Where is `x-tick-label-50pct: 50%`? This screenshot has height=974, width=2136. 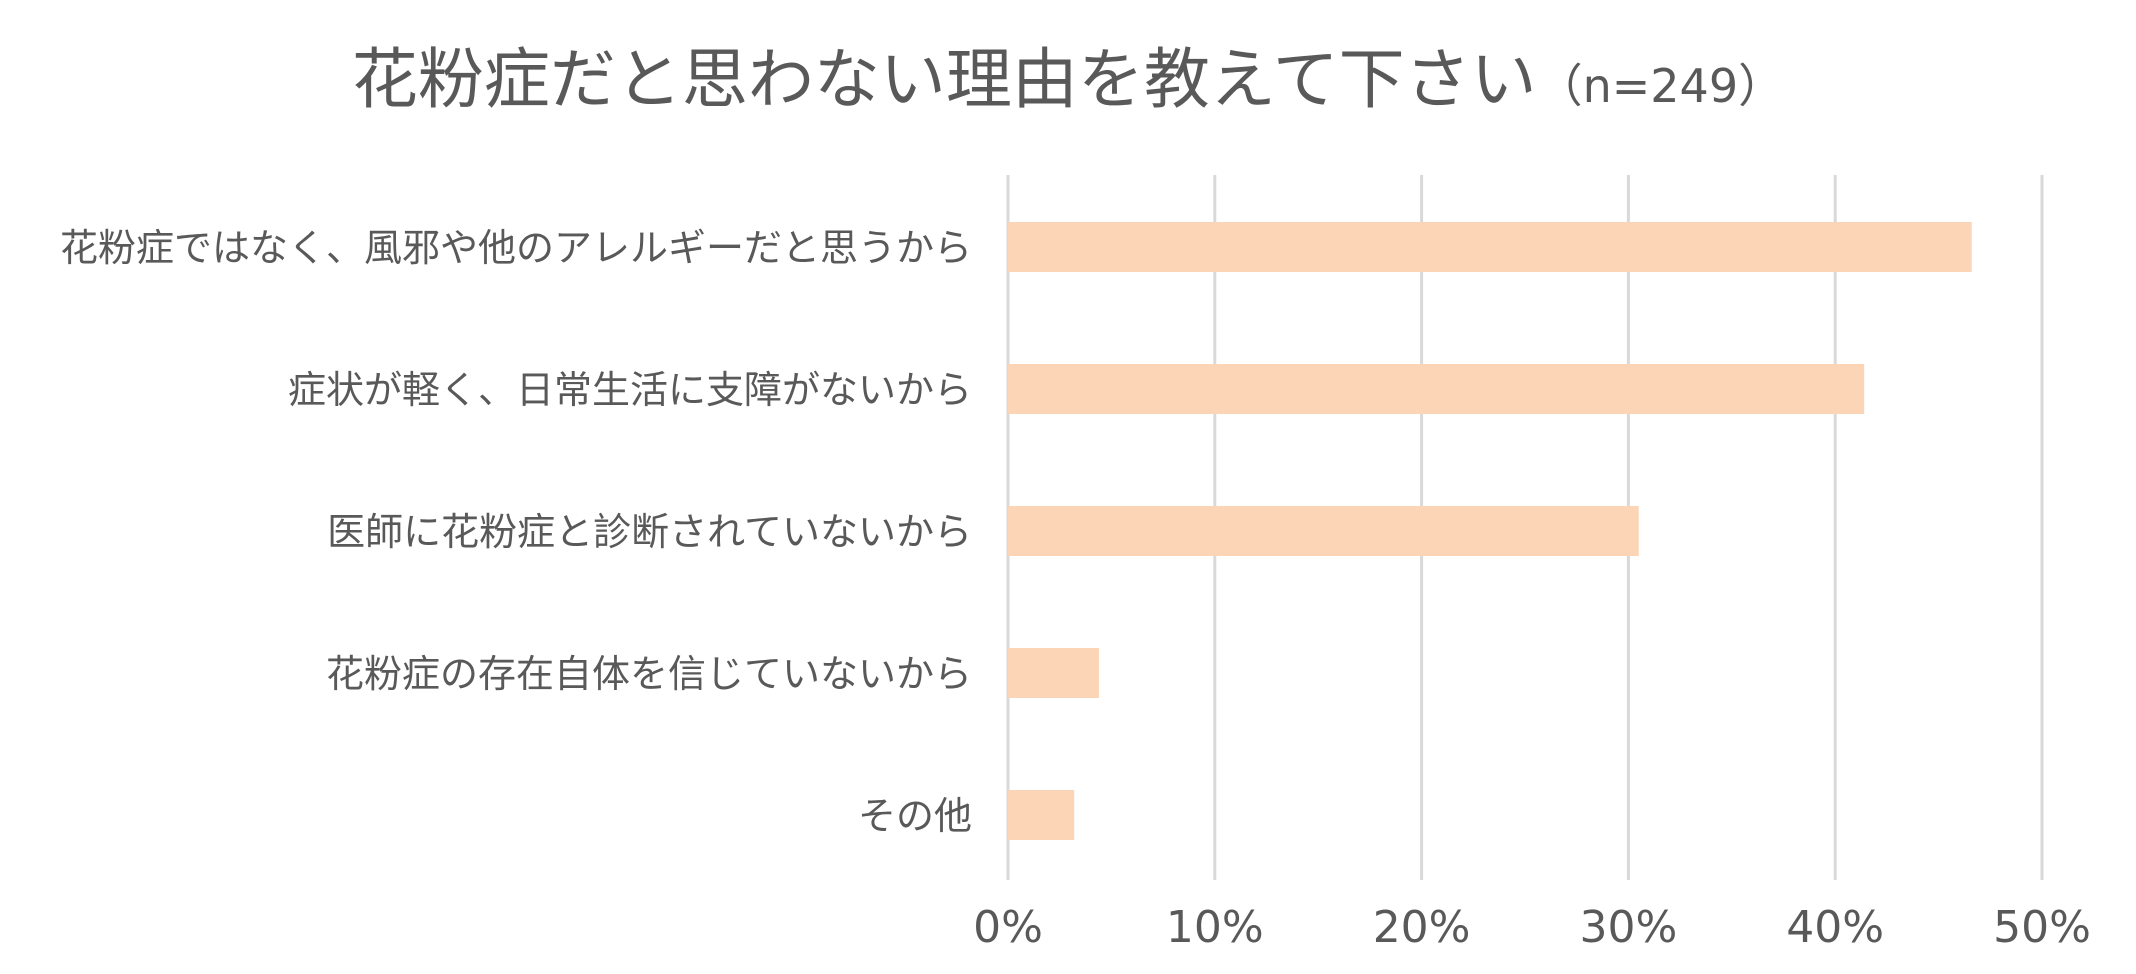
x-tick-label-50pct: 50% is located at coordinates (2042, 927).